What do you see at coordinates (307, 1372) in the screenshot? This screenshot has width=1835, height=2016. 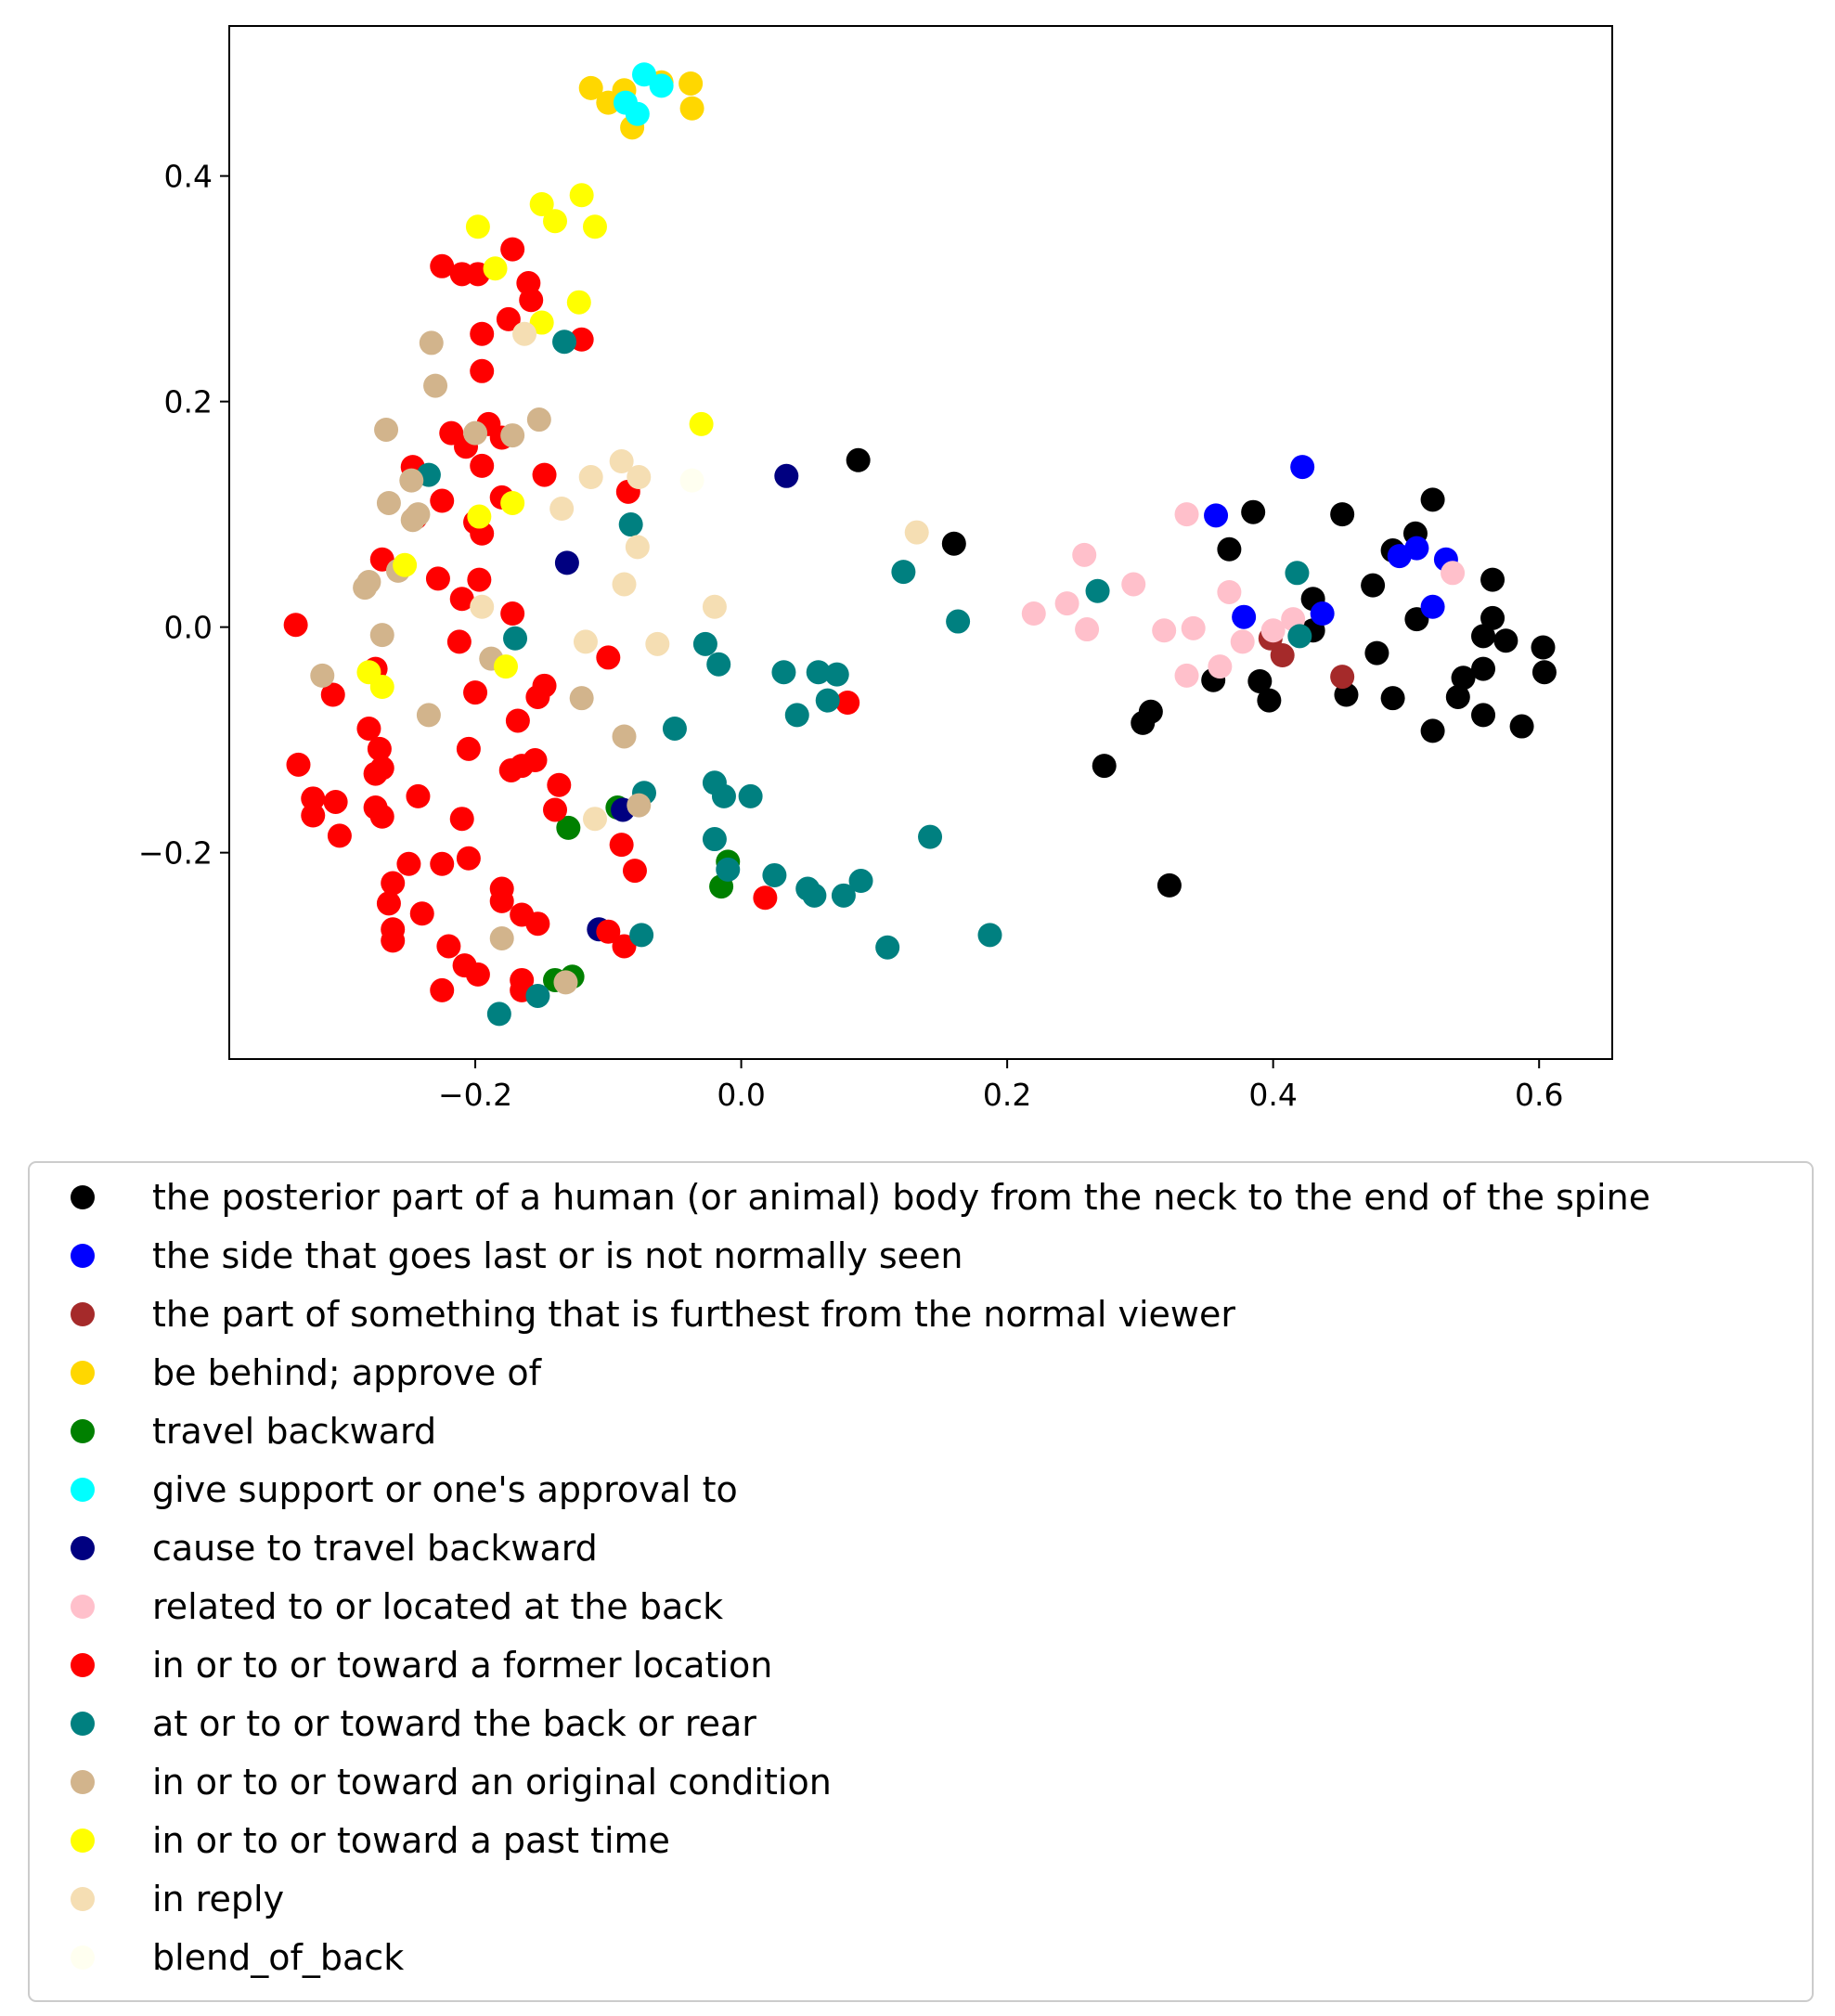 I see `legend-entry: be behind; approve of` at bounding box center [307, 1372].